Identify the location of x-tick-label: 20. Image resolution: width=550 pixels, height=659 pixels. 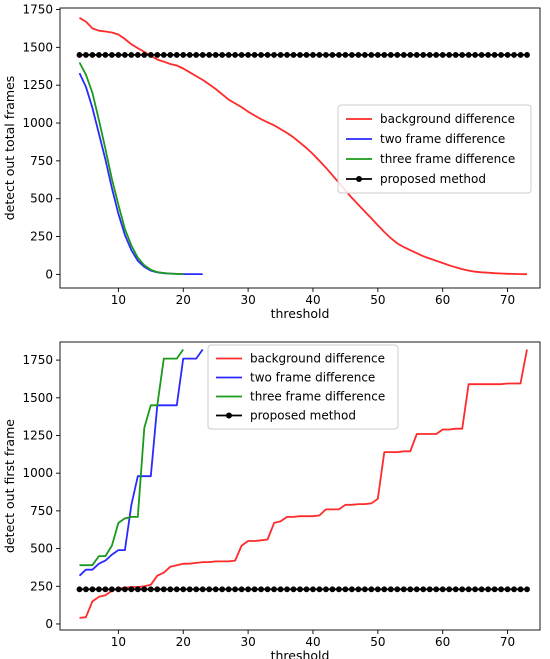
(183, 300).